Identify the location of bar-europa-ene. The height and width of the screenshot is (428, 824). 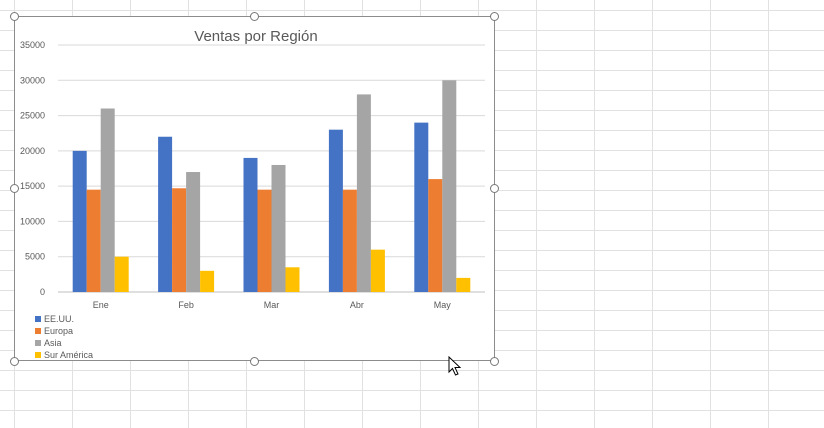
(93, 240).